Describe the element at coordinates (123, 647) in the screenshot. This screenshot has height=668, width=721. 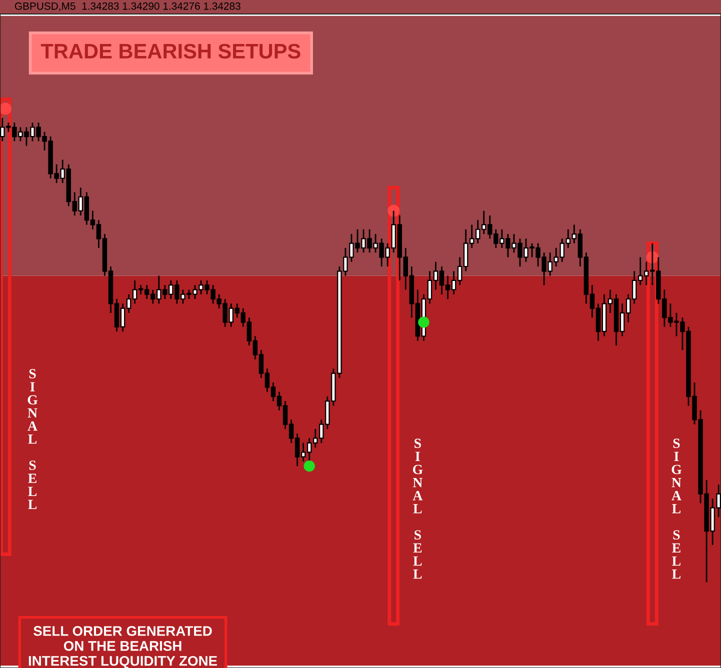
I see `text: SELL ORDER GENERATED ON THE BEARISH INTEREST LUQUIDITY ZONE` at that location.